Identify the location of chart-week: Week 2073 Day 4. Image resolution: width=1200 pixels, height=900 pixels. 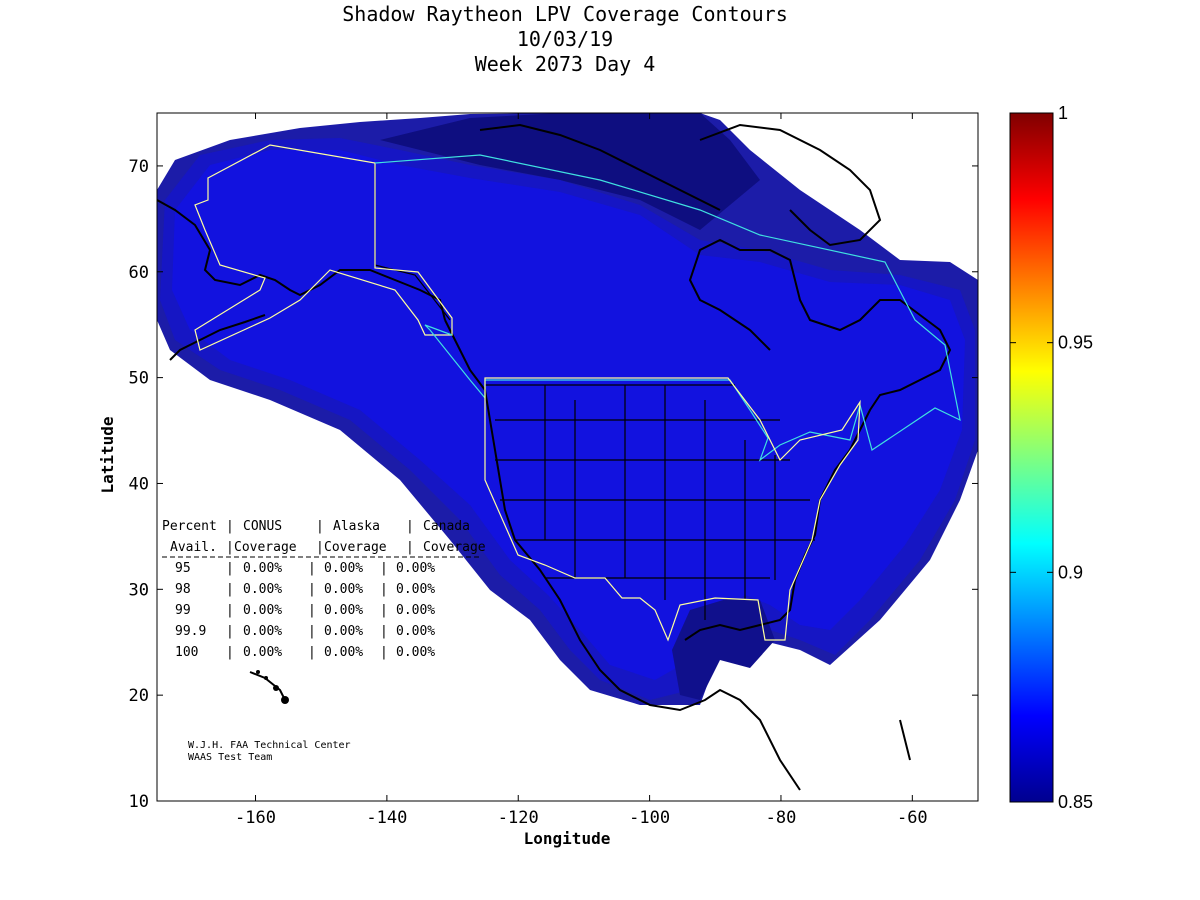
(565, 64).